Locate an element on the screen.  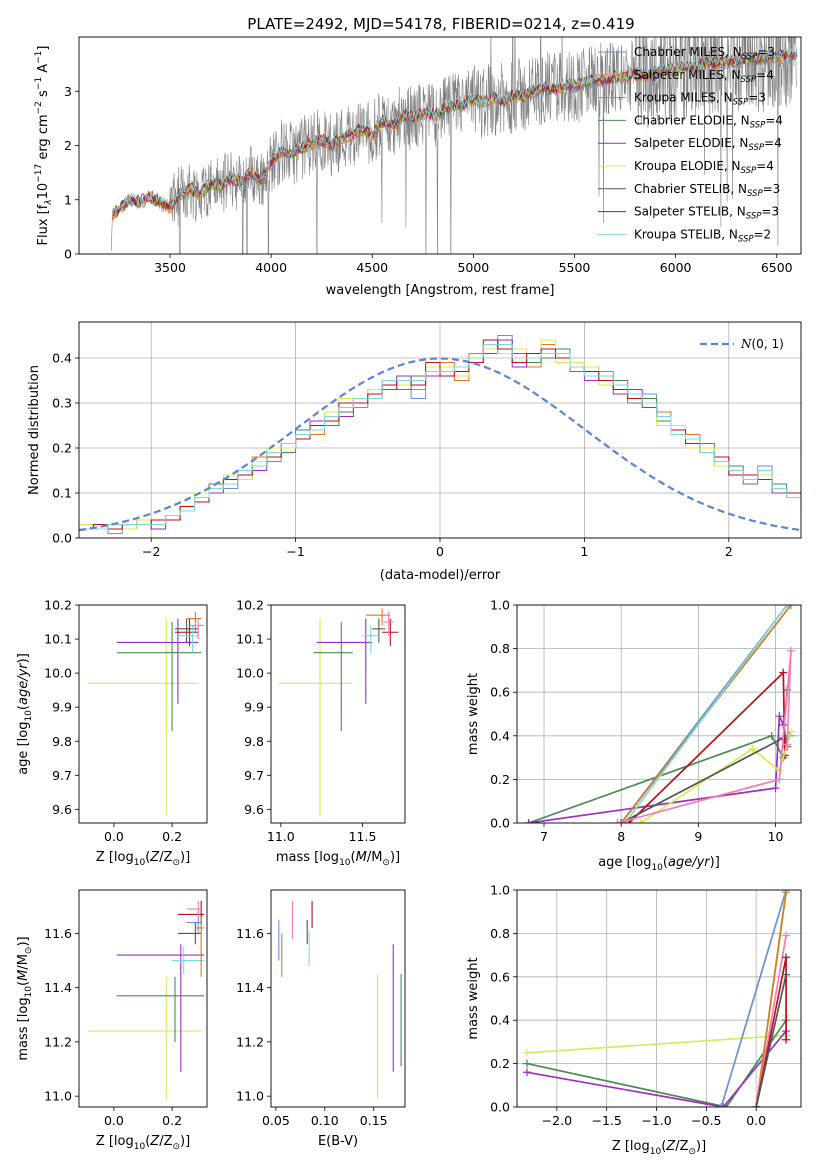
y-tick-label: 1 is located at coordinates (68, 199).